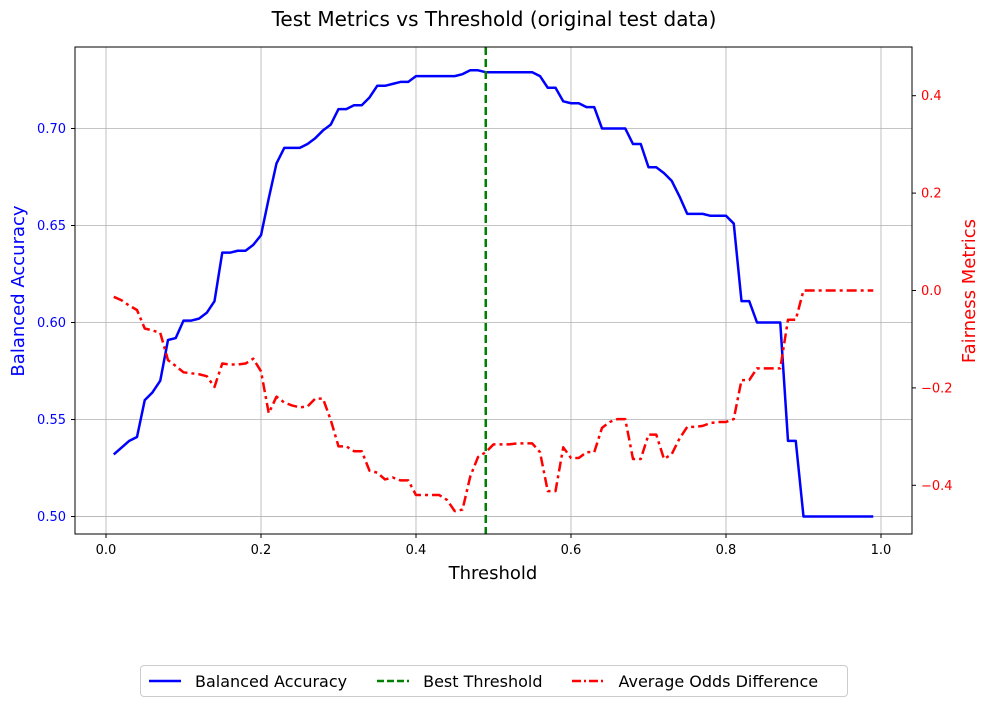  I want to click on legend-swatch-balanced-accuracy, so click(165, 681).